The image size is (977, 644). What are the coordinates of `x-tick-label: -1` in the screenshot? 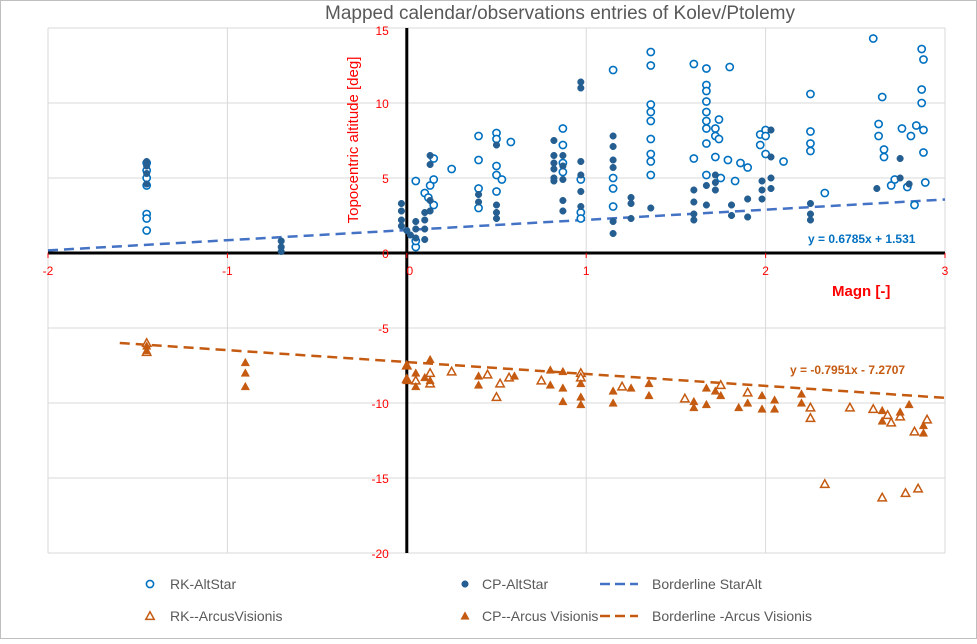 It's located at (227, 271).